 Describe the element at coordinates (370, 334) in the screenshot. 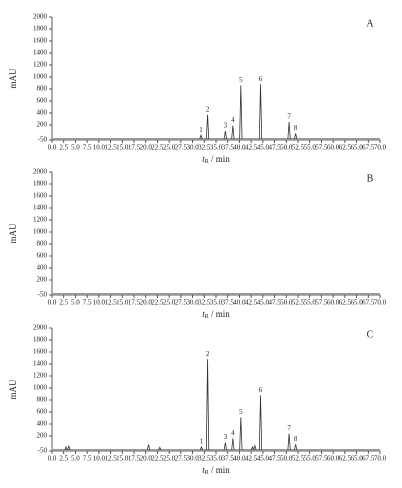

I see `panel-label: C` at that location.